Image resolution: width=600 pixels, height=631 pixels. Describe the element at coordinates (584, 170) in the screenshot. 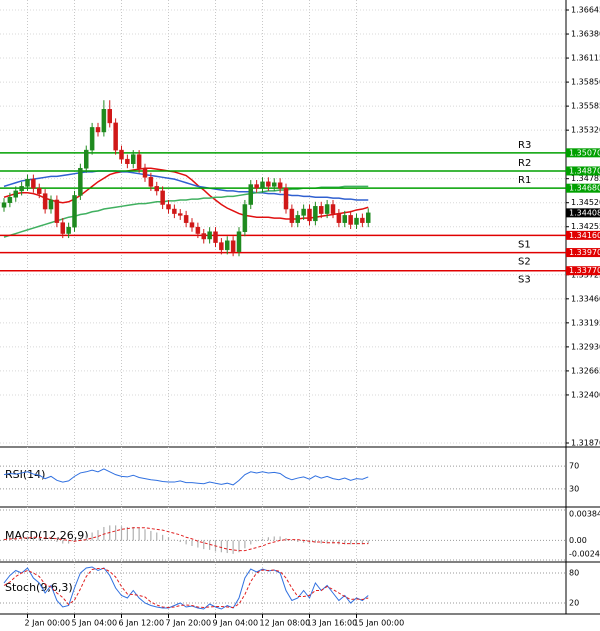

I see `level-price-label: 1.34870` at that location.